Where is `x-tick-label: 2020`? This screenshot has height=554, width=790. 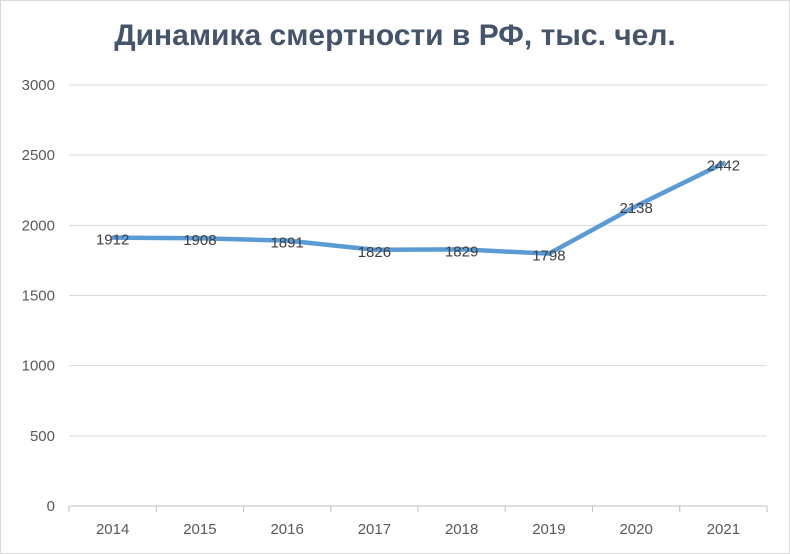 x-tick-label: 2020 is located at coordinates (635, 529).